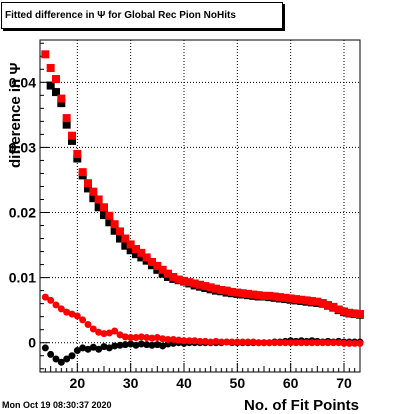  Describe the element at coordinates (57, 405) in the screenshot. I see `timestamp: Mon Oct 19 08:30:37 2020` at that location.